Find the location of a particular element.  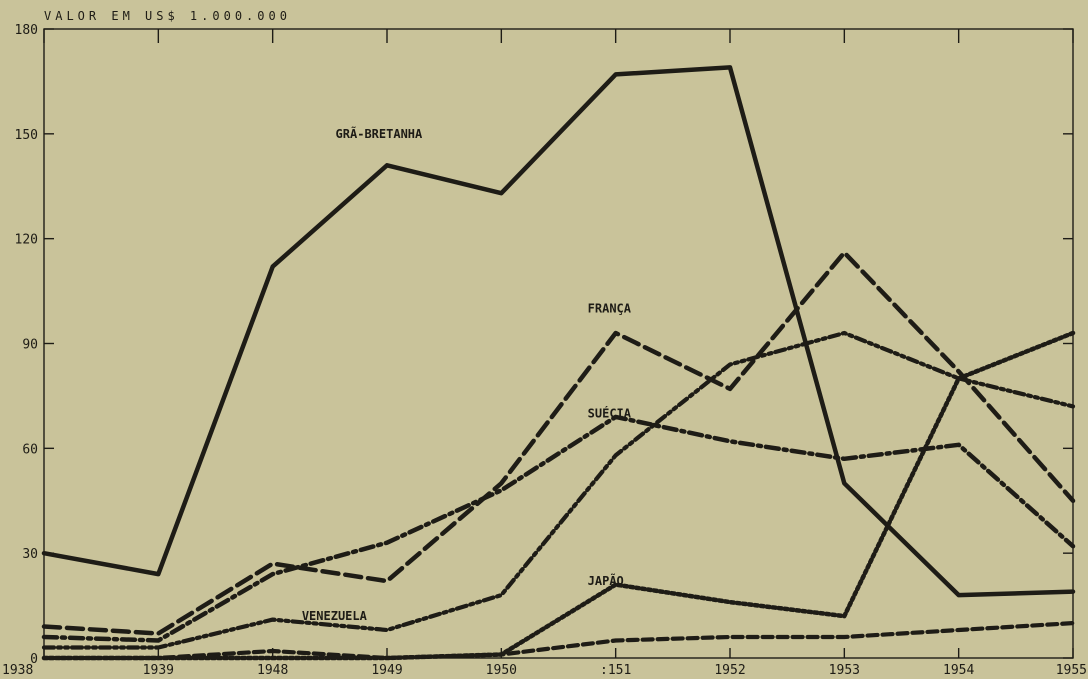

x-tick-label: 1949 is located at coordinates (386, 670).